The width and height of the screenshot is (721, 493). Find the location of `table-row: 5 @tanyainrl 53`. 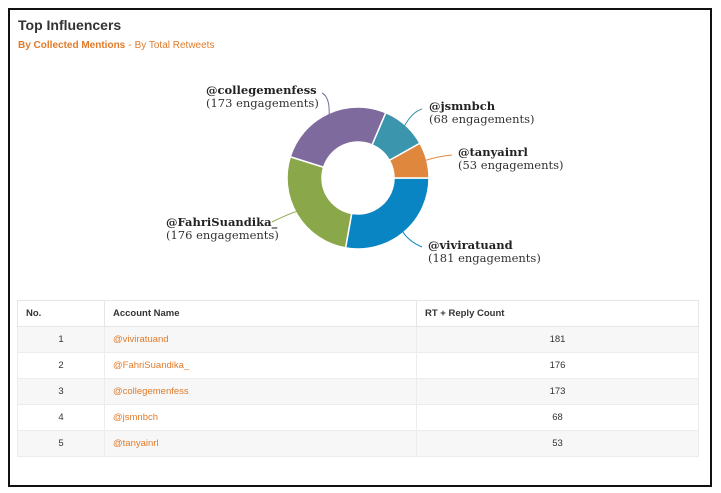

table-row: 5 @tanyainrl 53 is located at coordinates (358, 443).